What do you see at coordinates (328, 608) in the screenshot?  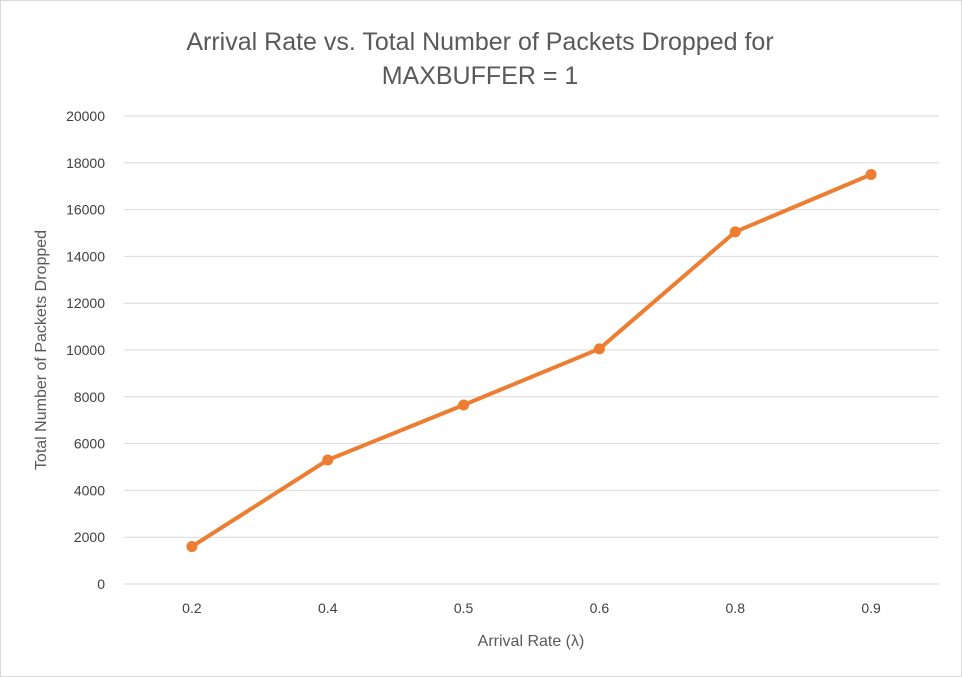 I see `x-tick-label: 0.4` at bounding box center [328, 608].